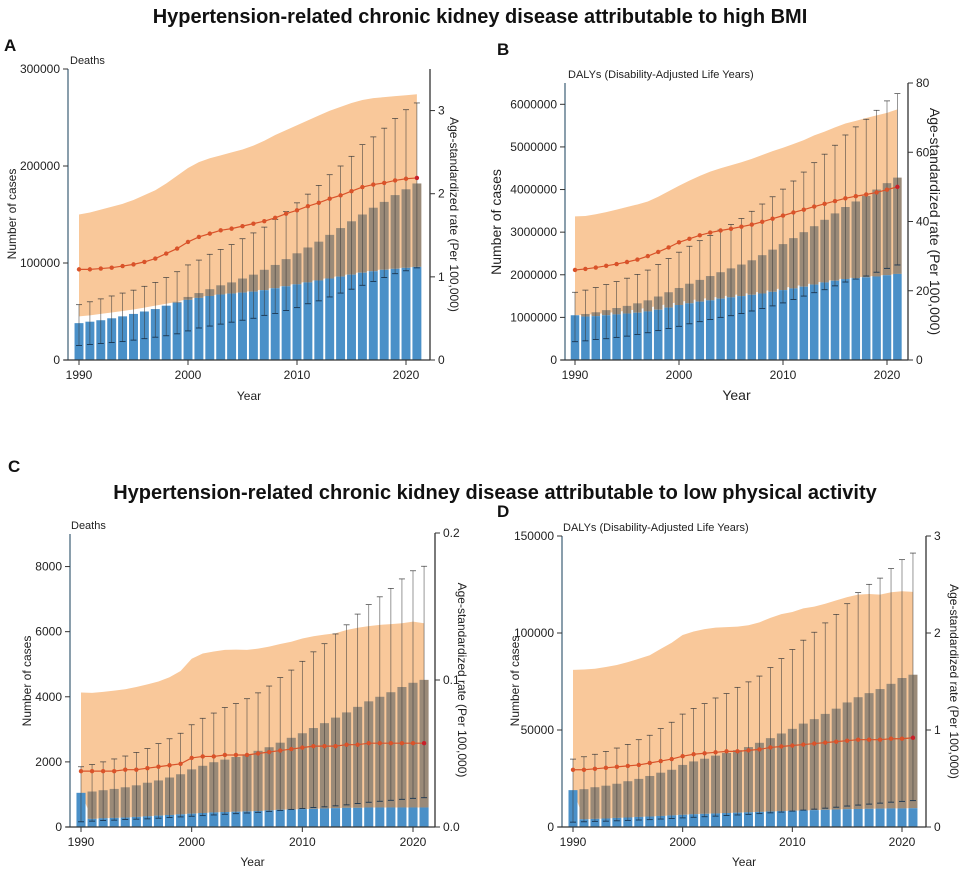 This screenshot has height=872, width=960. What do you see at coordinates (534, 536) in the screenshot?
I see `y-tick-label: 150000` at bounding box center [534, 536].